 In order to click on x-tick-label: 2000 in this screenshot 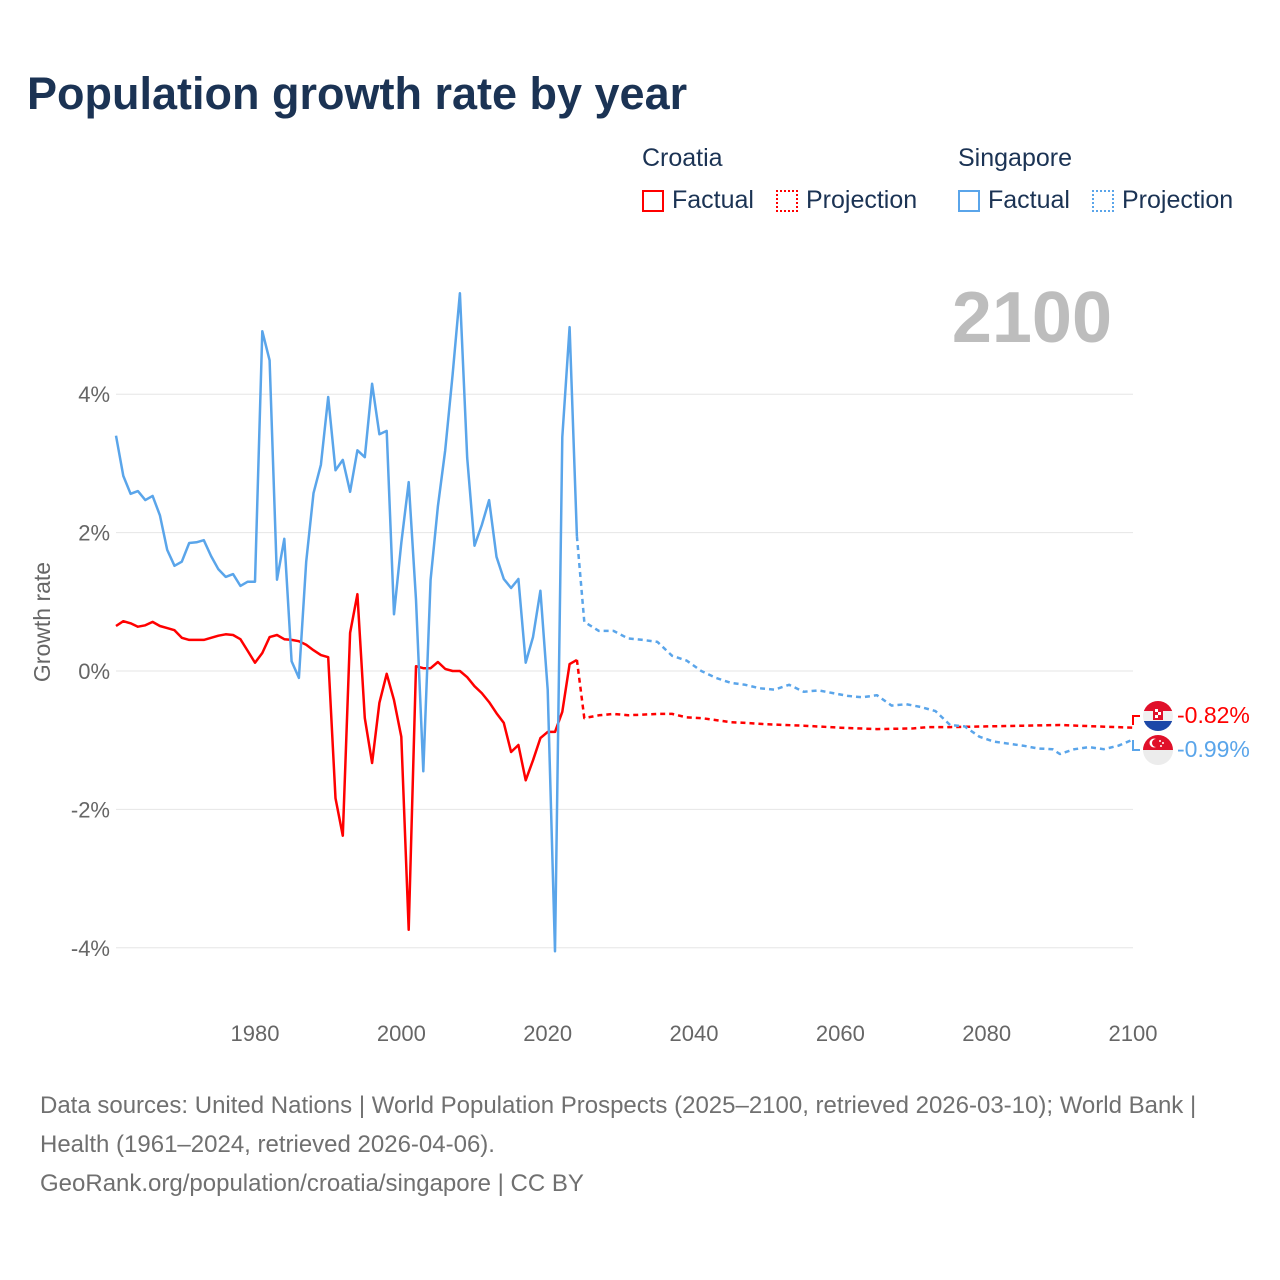, I will do `click(401, 1033)`.